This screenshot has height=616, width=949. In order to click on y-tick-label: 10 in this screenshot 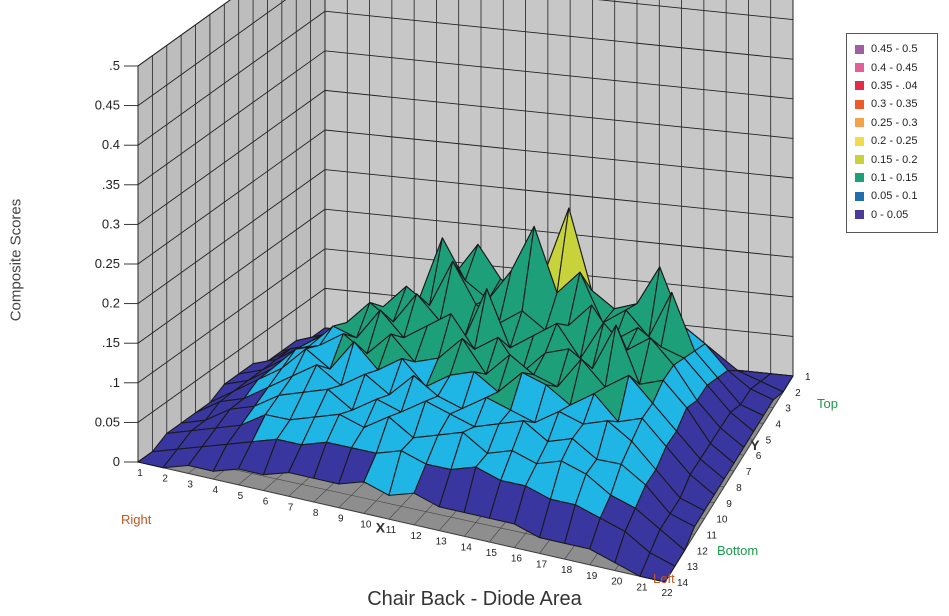, I will do `click(722, 520)`.